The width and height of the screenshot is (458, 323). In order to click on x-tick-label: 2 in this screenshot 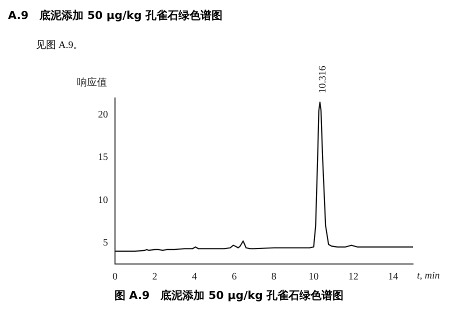, I will do `click(155, 277)`.